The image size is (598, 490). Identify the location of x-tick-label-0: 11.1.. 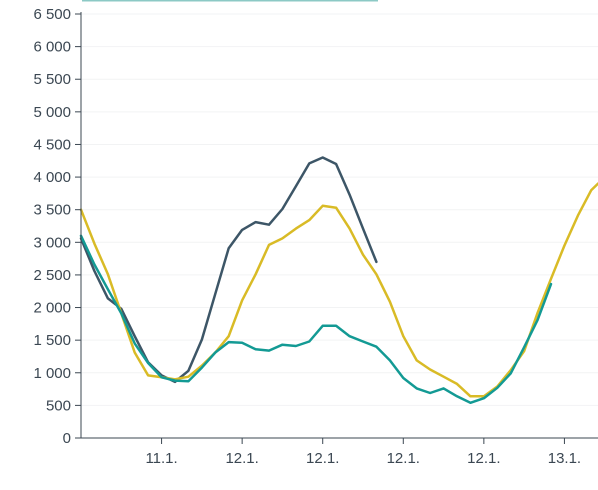
(161, 458).